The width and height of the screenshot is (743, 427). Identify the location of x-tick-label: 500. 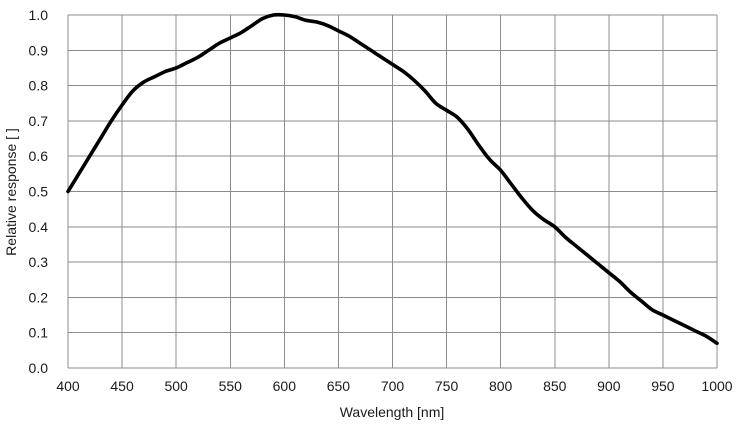
(176, 386).